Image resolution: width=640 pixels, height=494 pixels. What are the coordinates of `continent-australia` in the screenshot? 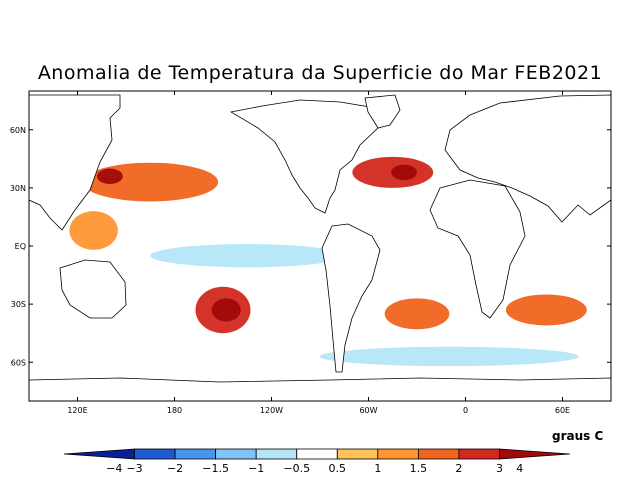 It's located at (93, 289).